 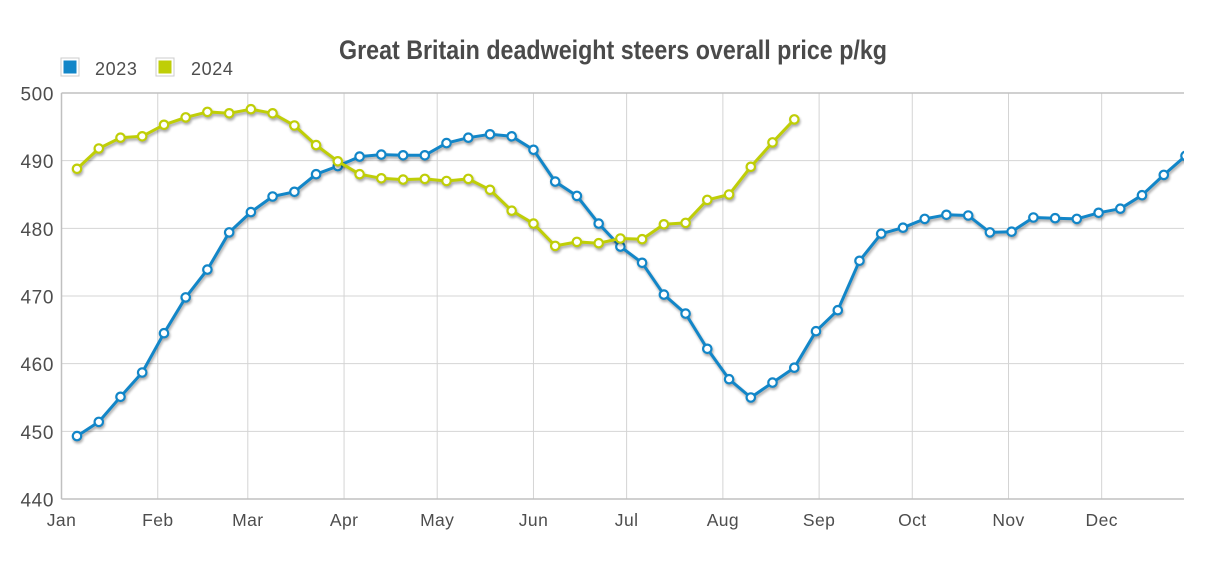 What do you see at coordinates (1008, 520) in the screenshot?
I see `svg-text: Nov` at bounding box center [1008, 520].